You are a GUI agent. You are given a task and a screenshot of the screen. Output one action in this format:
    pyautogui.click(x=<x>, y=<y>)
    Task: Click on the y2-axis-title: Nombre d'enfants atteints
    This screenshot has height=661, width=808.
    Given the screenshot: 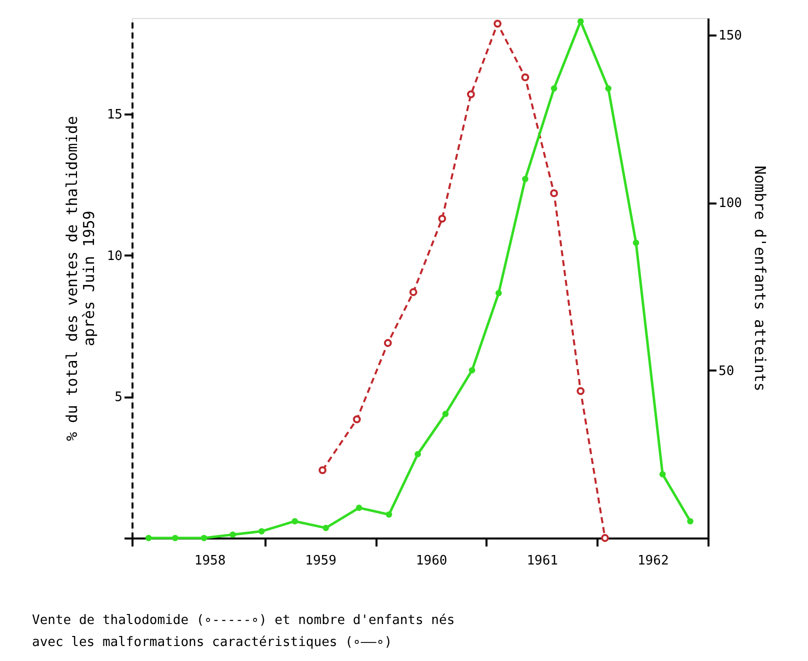 What is the action you would take?
    pyautogui.click(x=759, y=279)
    